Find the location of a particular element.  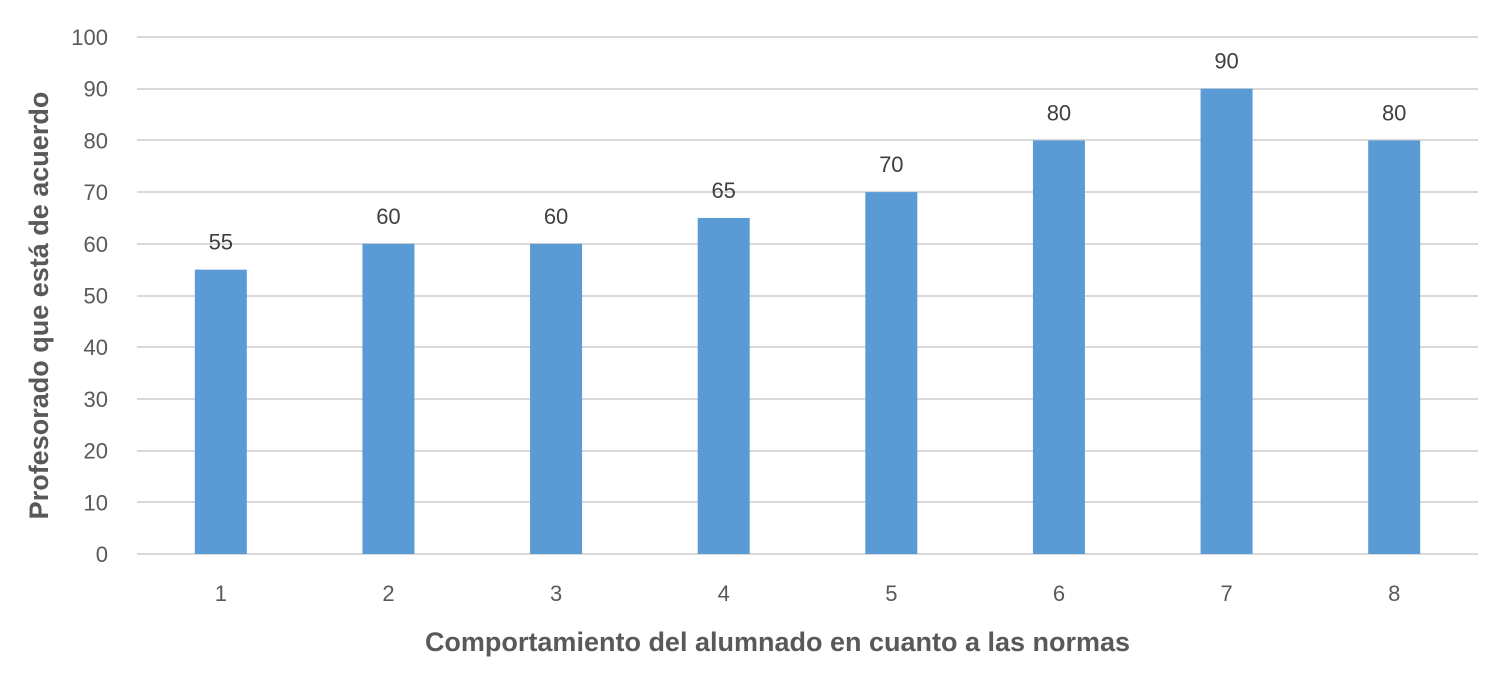

x-tick-label: 4 is located at coordinates (724, 593).